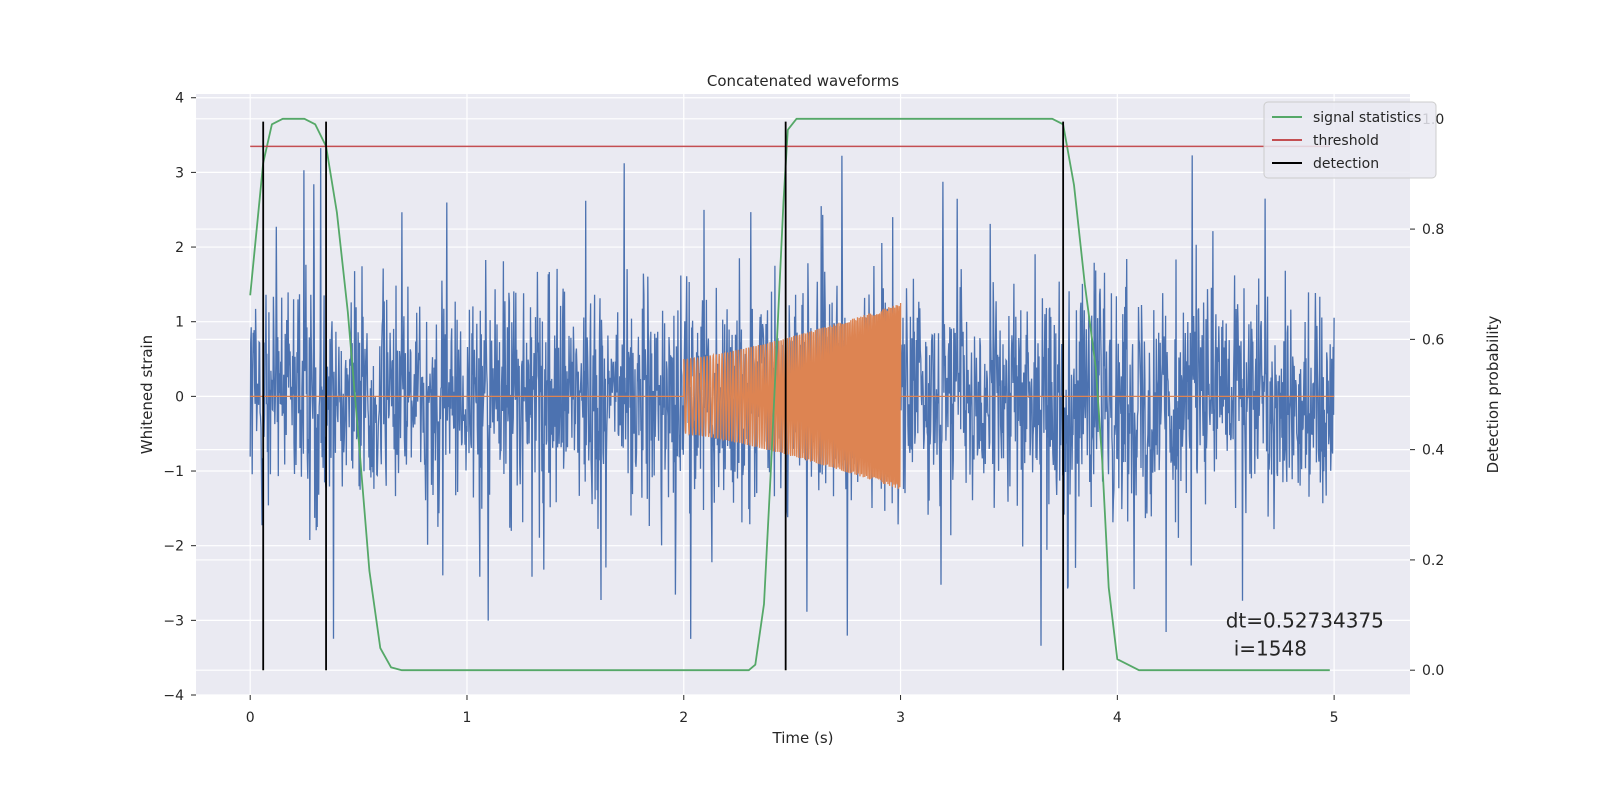  I want to click on y-left-tick-label: −2, so click(173, 547).